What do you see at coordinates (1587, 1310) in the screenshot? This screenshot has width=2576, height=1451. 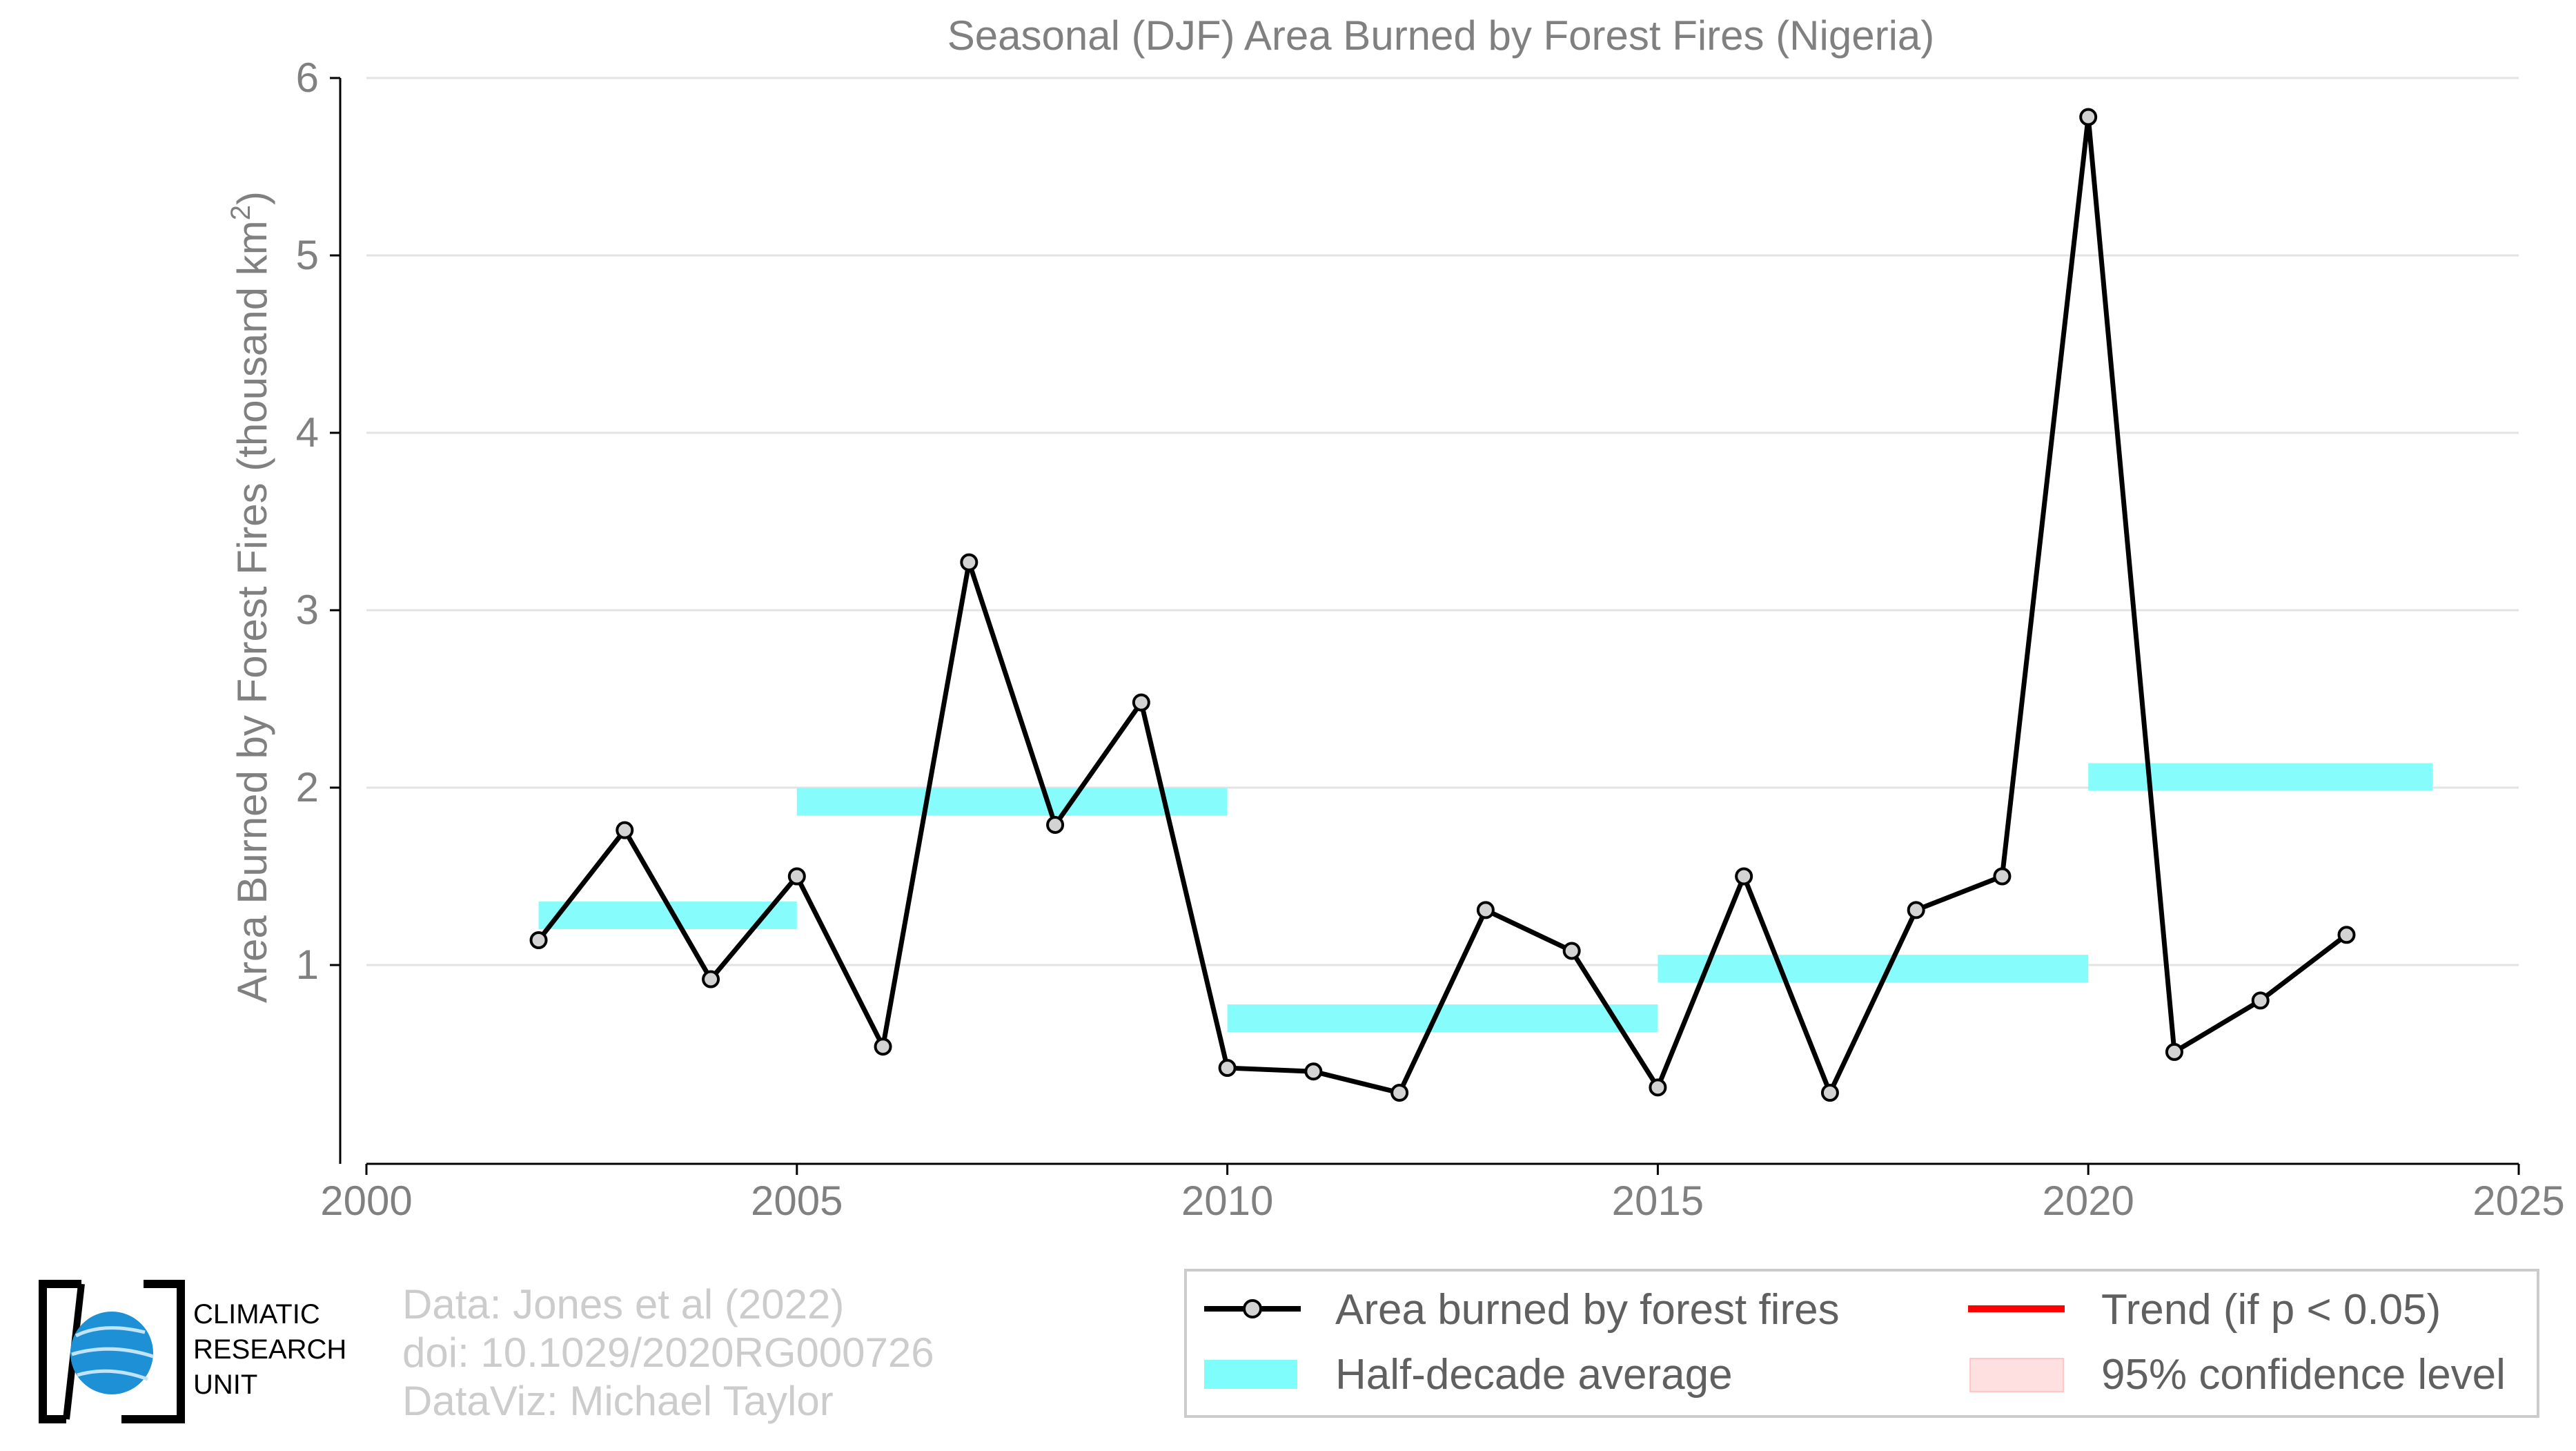 I see `legend-line-label: Area burned by forest fires` at bounding box center [1587, 1310].